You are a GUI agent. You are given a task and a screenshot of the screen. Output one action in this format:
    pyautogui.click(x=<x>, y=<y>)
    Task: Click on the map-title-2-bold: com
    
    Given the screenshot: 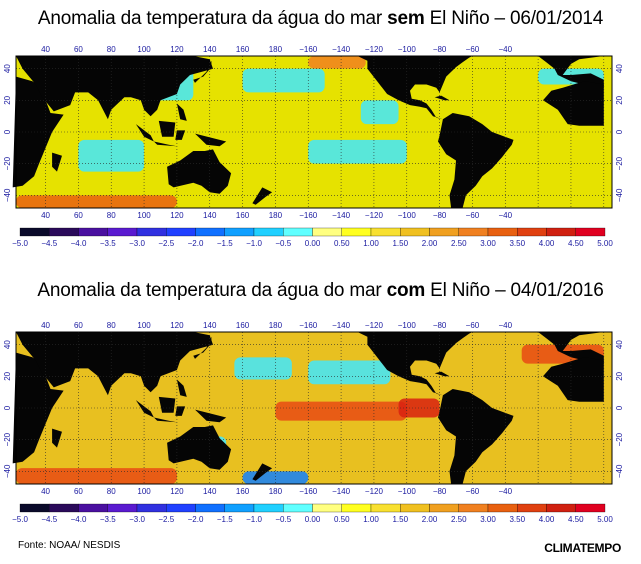 What is the action you would take?
    pyautogui.click(x=406, y=290)
    